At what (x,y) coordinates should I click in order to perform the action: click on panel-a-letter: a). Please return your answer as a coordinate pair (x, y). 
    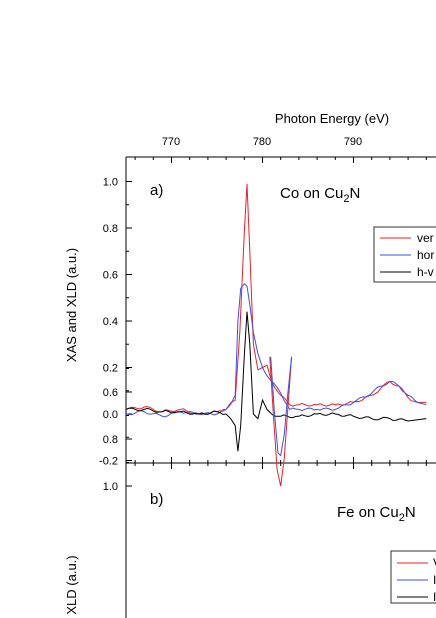
    Looking at the image, I should click on (156, 190).